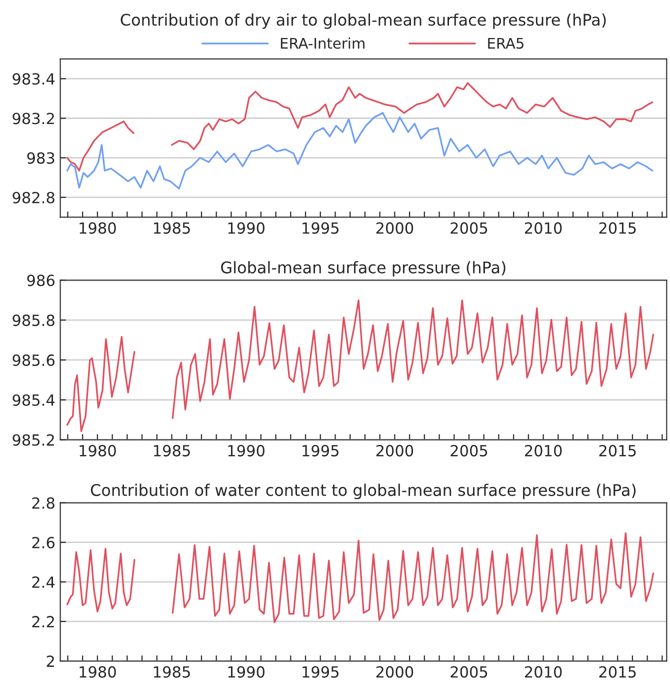 Image resolution: width=670 pixels, height=685 pixels. Describe the element at coordinates (43, 542) in the screenshot. I see `y-tick-label: 2.6` at that location.